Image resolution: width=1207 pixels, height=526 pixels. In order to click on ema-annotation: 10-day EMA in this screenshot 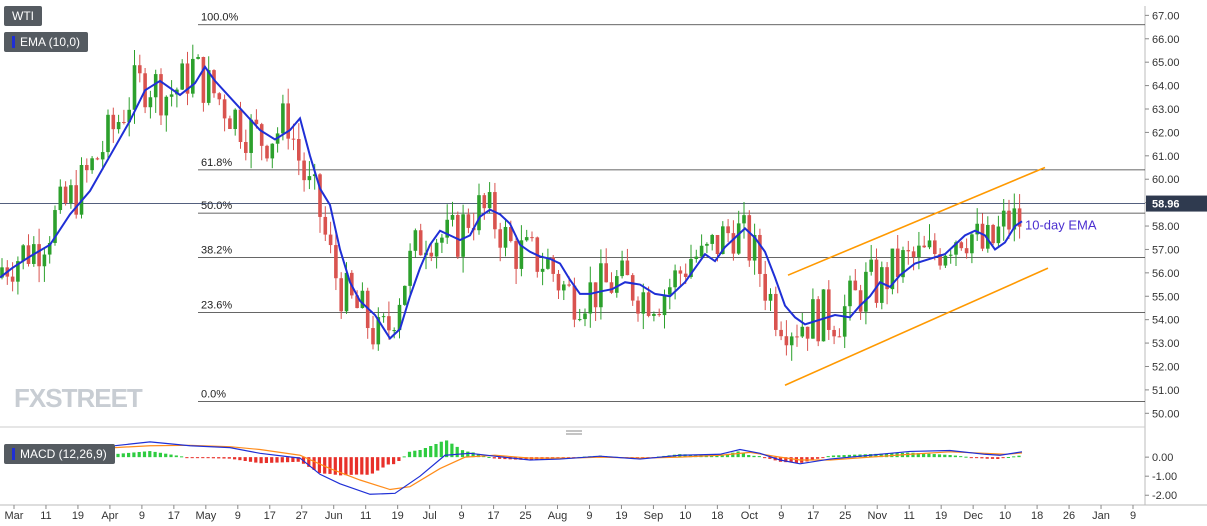, I will do `click(1061, 225)`.